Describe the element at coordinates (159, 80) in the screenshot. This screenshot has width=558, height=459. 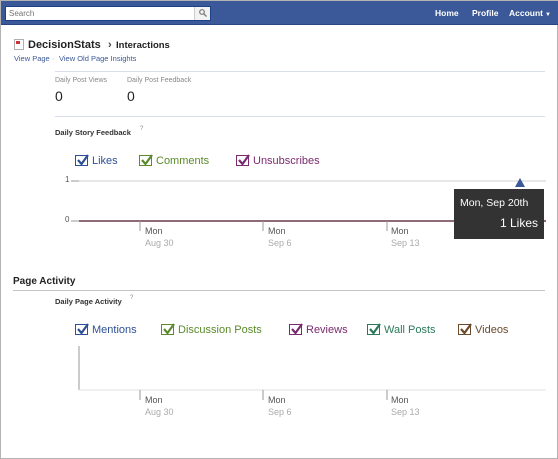
I see `daily-post-feedback-label: Daily Post Feedback` at that location.